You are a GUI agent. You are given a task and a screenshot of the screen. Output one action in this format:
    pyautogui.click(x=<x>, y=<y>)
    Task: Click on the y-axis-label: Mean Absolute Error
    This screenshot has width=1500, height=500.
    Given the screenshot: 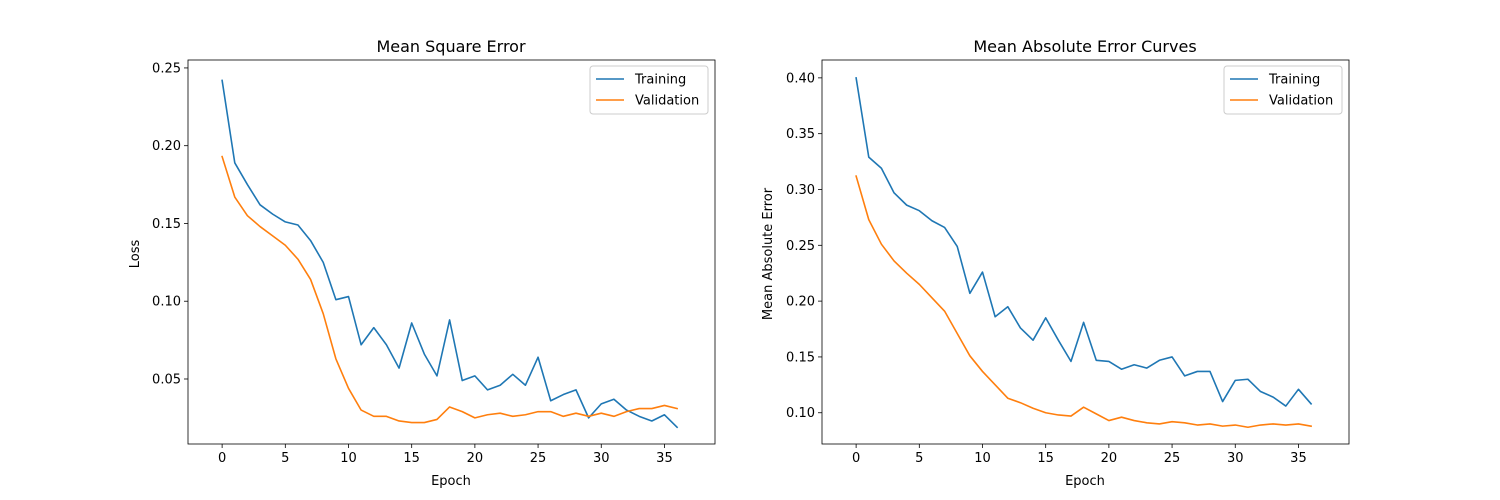 What is the action you would take?
    pyautogui.click(x=768, y=253)
    